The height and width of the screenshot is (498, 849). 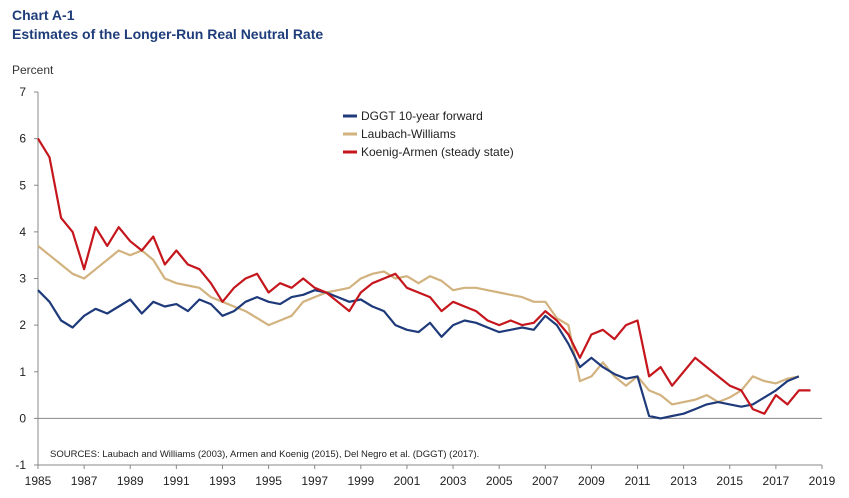 I want to click on y-tick-label: 7, so click(x=22, y=92).